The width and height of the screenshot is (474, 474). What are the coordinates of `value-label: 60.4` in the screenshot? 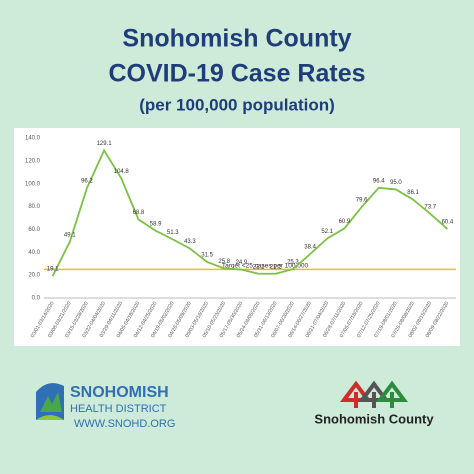 It's located at (448, 223).